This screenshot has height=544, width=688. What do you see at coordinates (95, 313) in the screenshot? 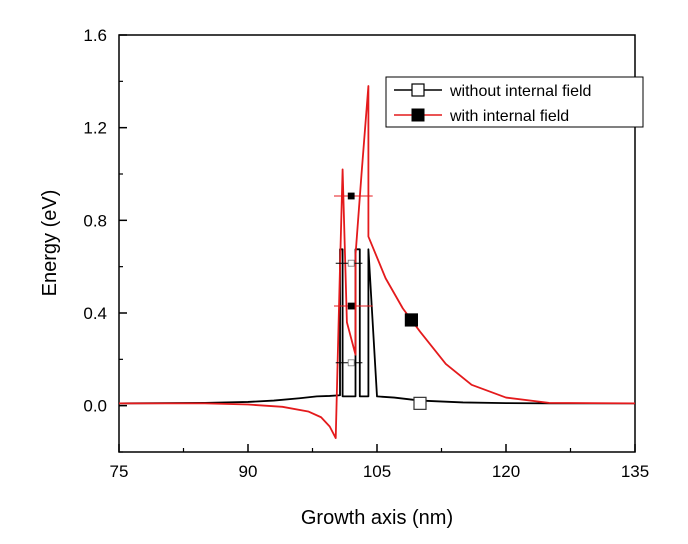
I see `y-tick-label: 0.4` at bounding box center [95, 313].